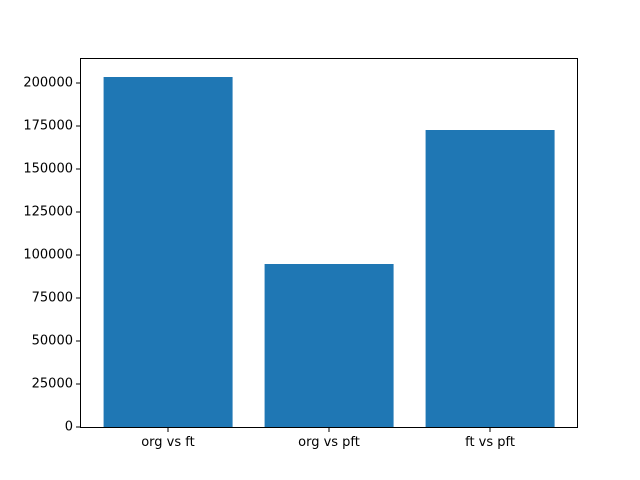 This screenshot has height=480, width=640. Describe the element at coordinates (490, 278) in the screenshot. I see `bar-ft-vs-pft` at that location.